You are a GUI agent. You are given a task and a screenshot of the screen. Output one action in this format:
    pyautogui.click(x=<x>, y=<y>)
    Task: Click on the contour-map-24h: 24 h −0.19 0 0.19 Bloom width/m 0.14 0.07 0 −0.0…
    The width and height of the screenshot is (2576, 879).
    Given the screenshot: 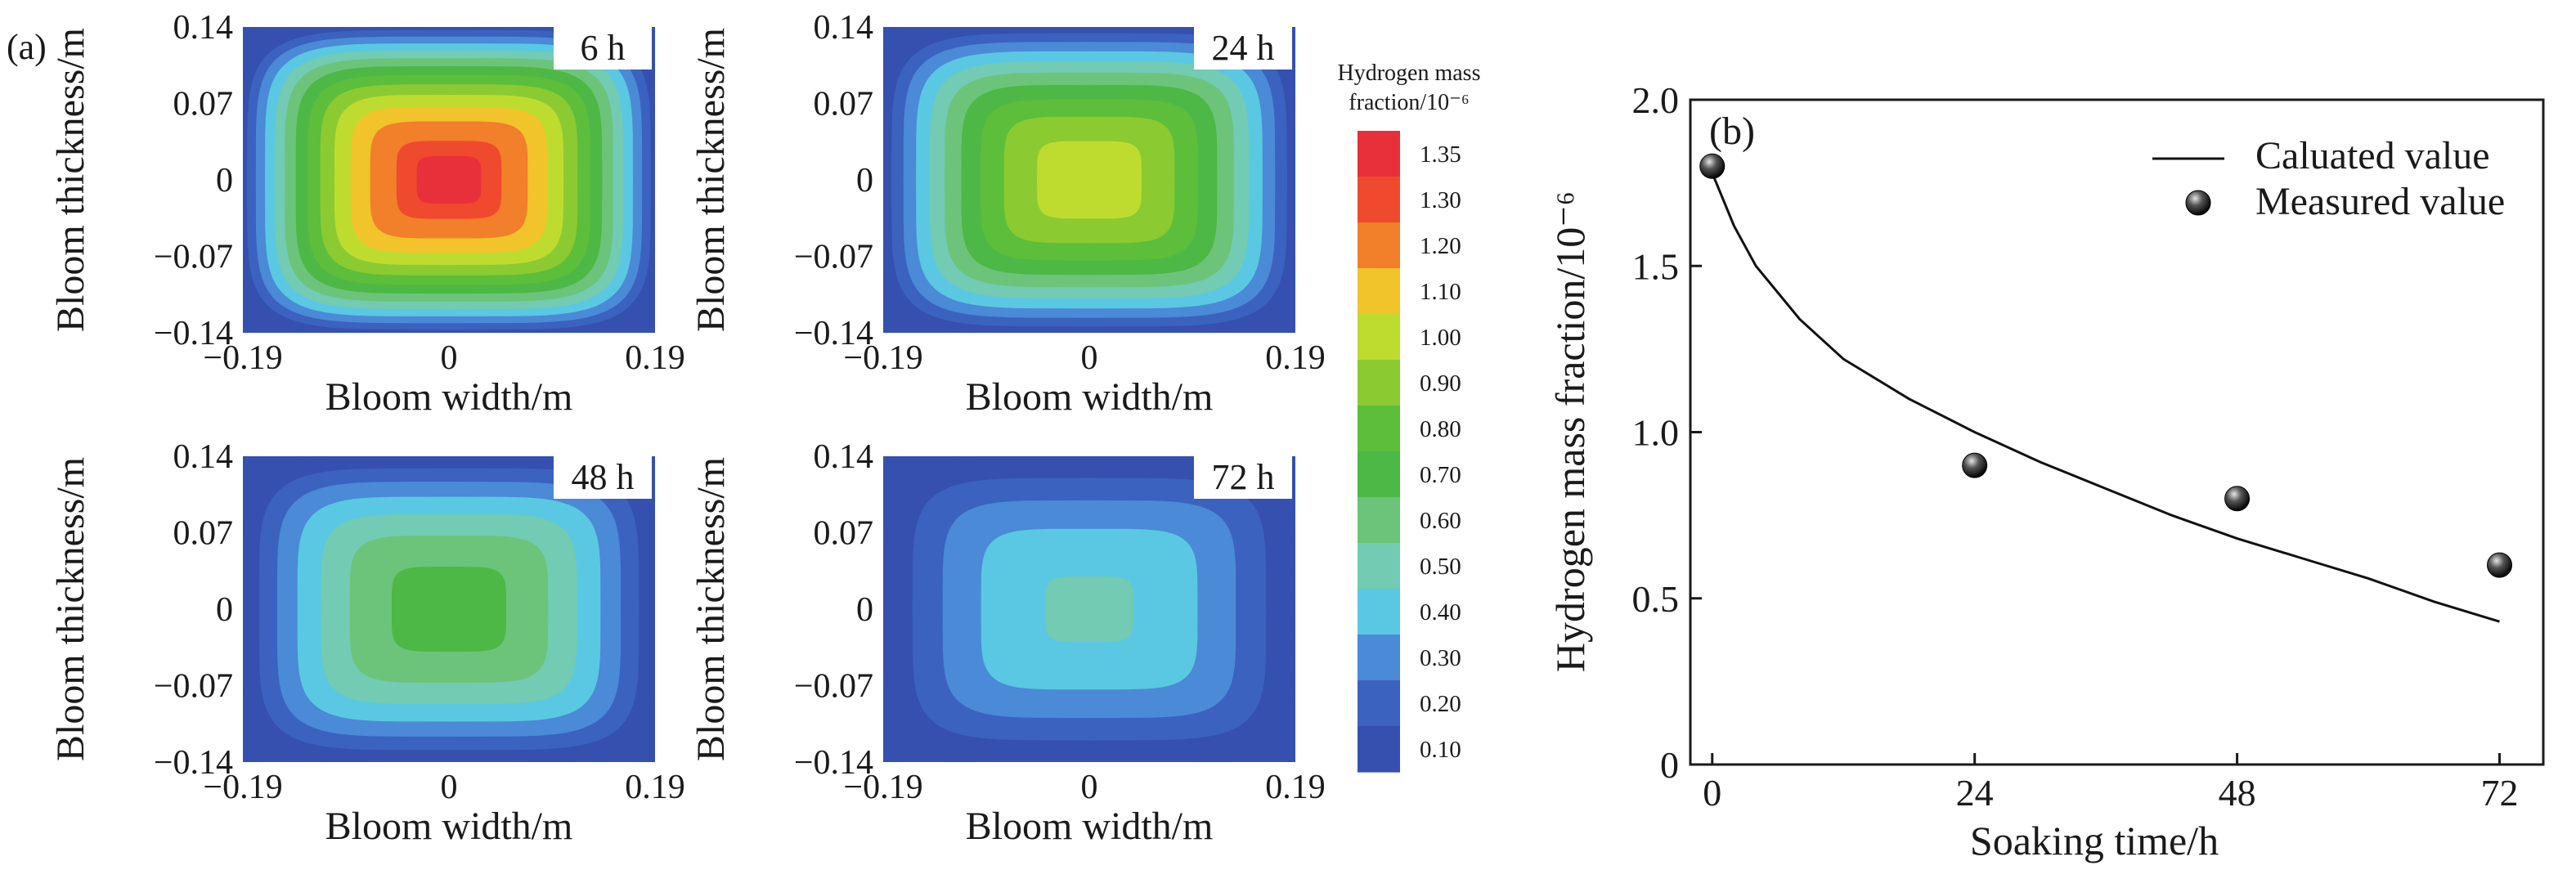 What is the action you would take?
    pyautogui.click(x=1008, y=214)
    